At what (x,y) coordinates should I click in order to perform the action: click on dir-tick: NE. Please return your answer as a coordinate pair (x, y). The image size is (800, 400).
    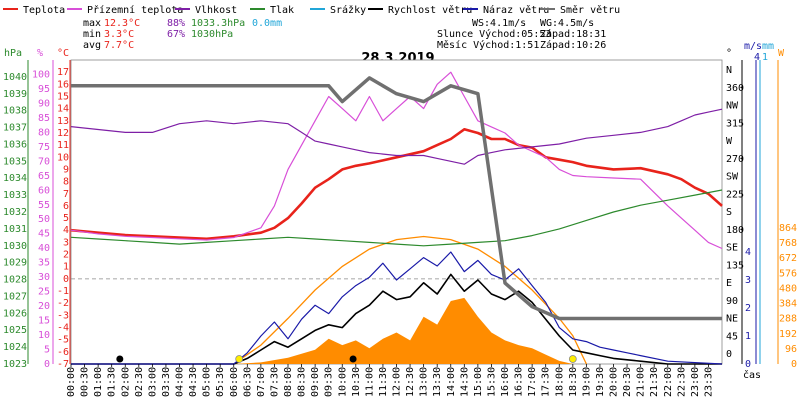
    Looking at the image, I should click on (732, 319).